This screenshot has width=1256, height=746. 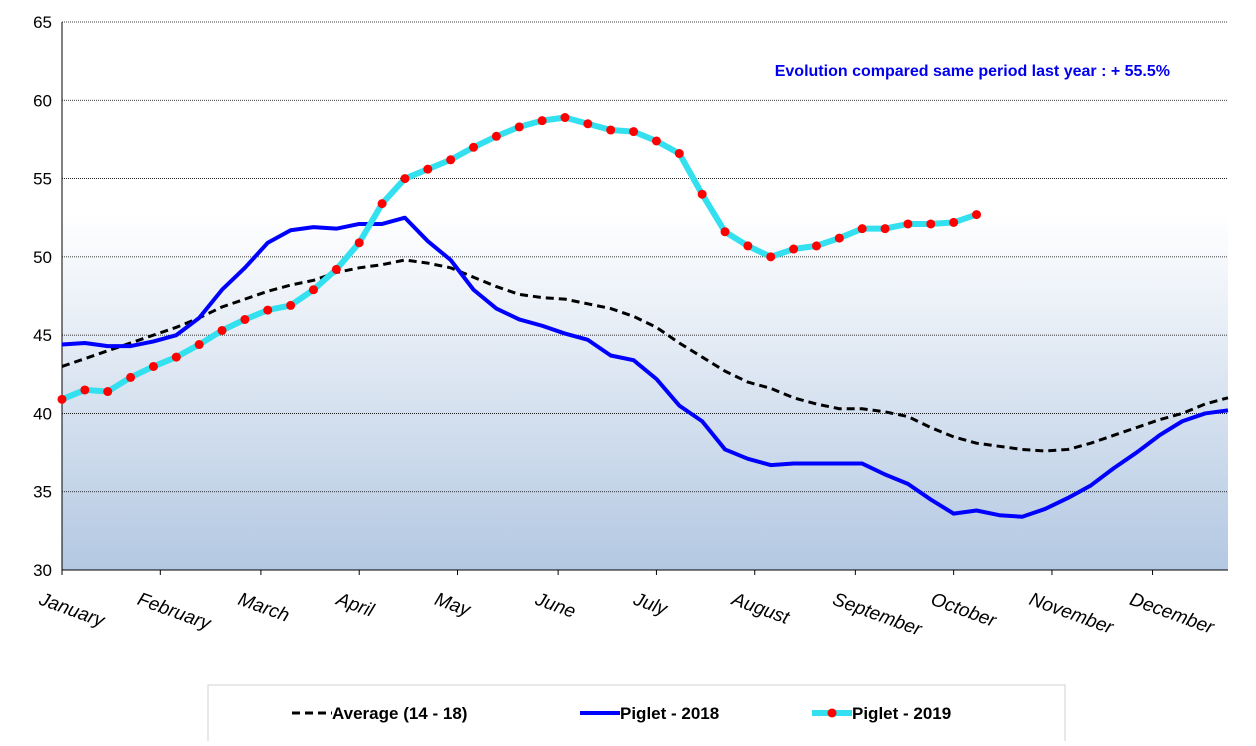 What do you see at coordinates (1172, 614) in the screenshot?
I see `x-tick-label: December` at bounding box center [1172, 614].